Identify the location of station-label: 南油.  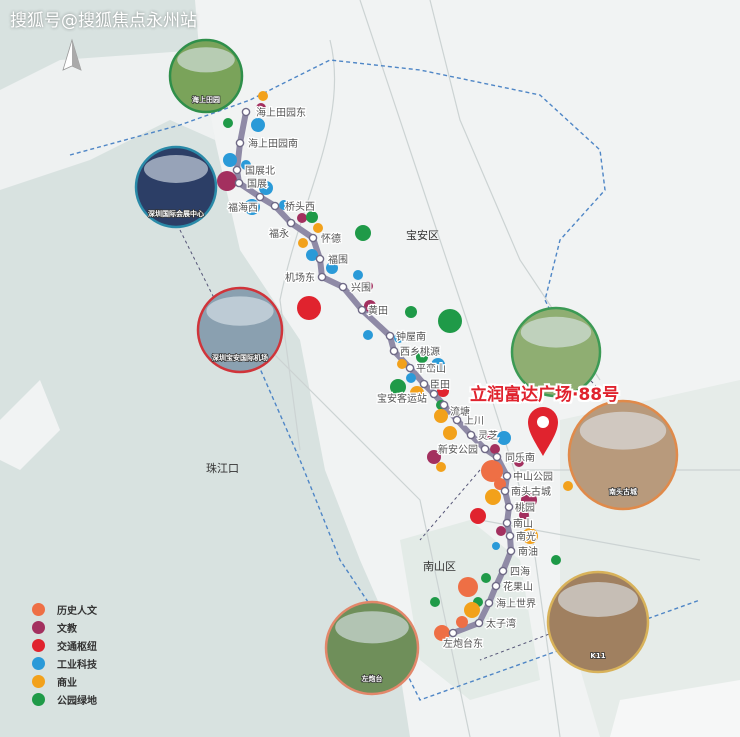
(528, 551).